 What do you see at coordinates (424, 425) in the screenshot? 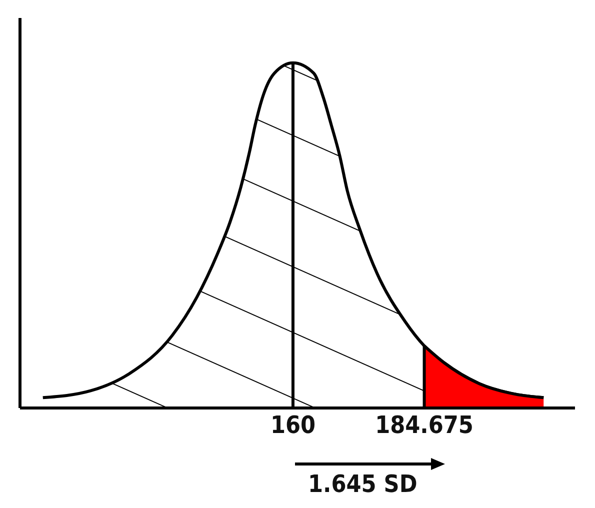
I see `x-tick-label: 184.675` at bounding box center [424, 425].